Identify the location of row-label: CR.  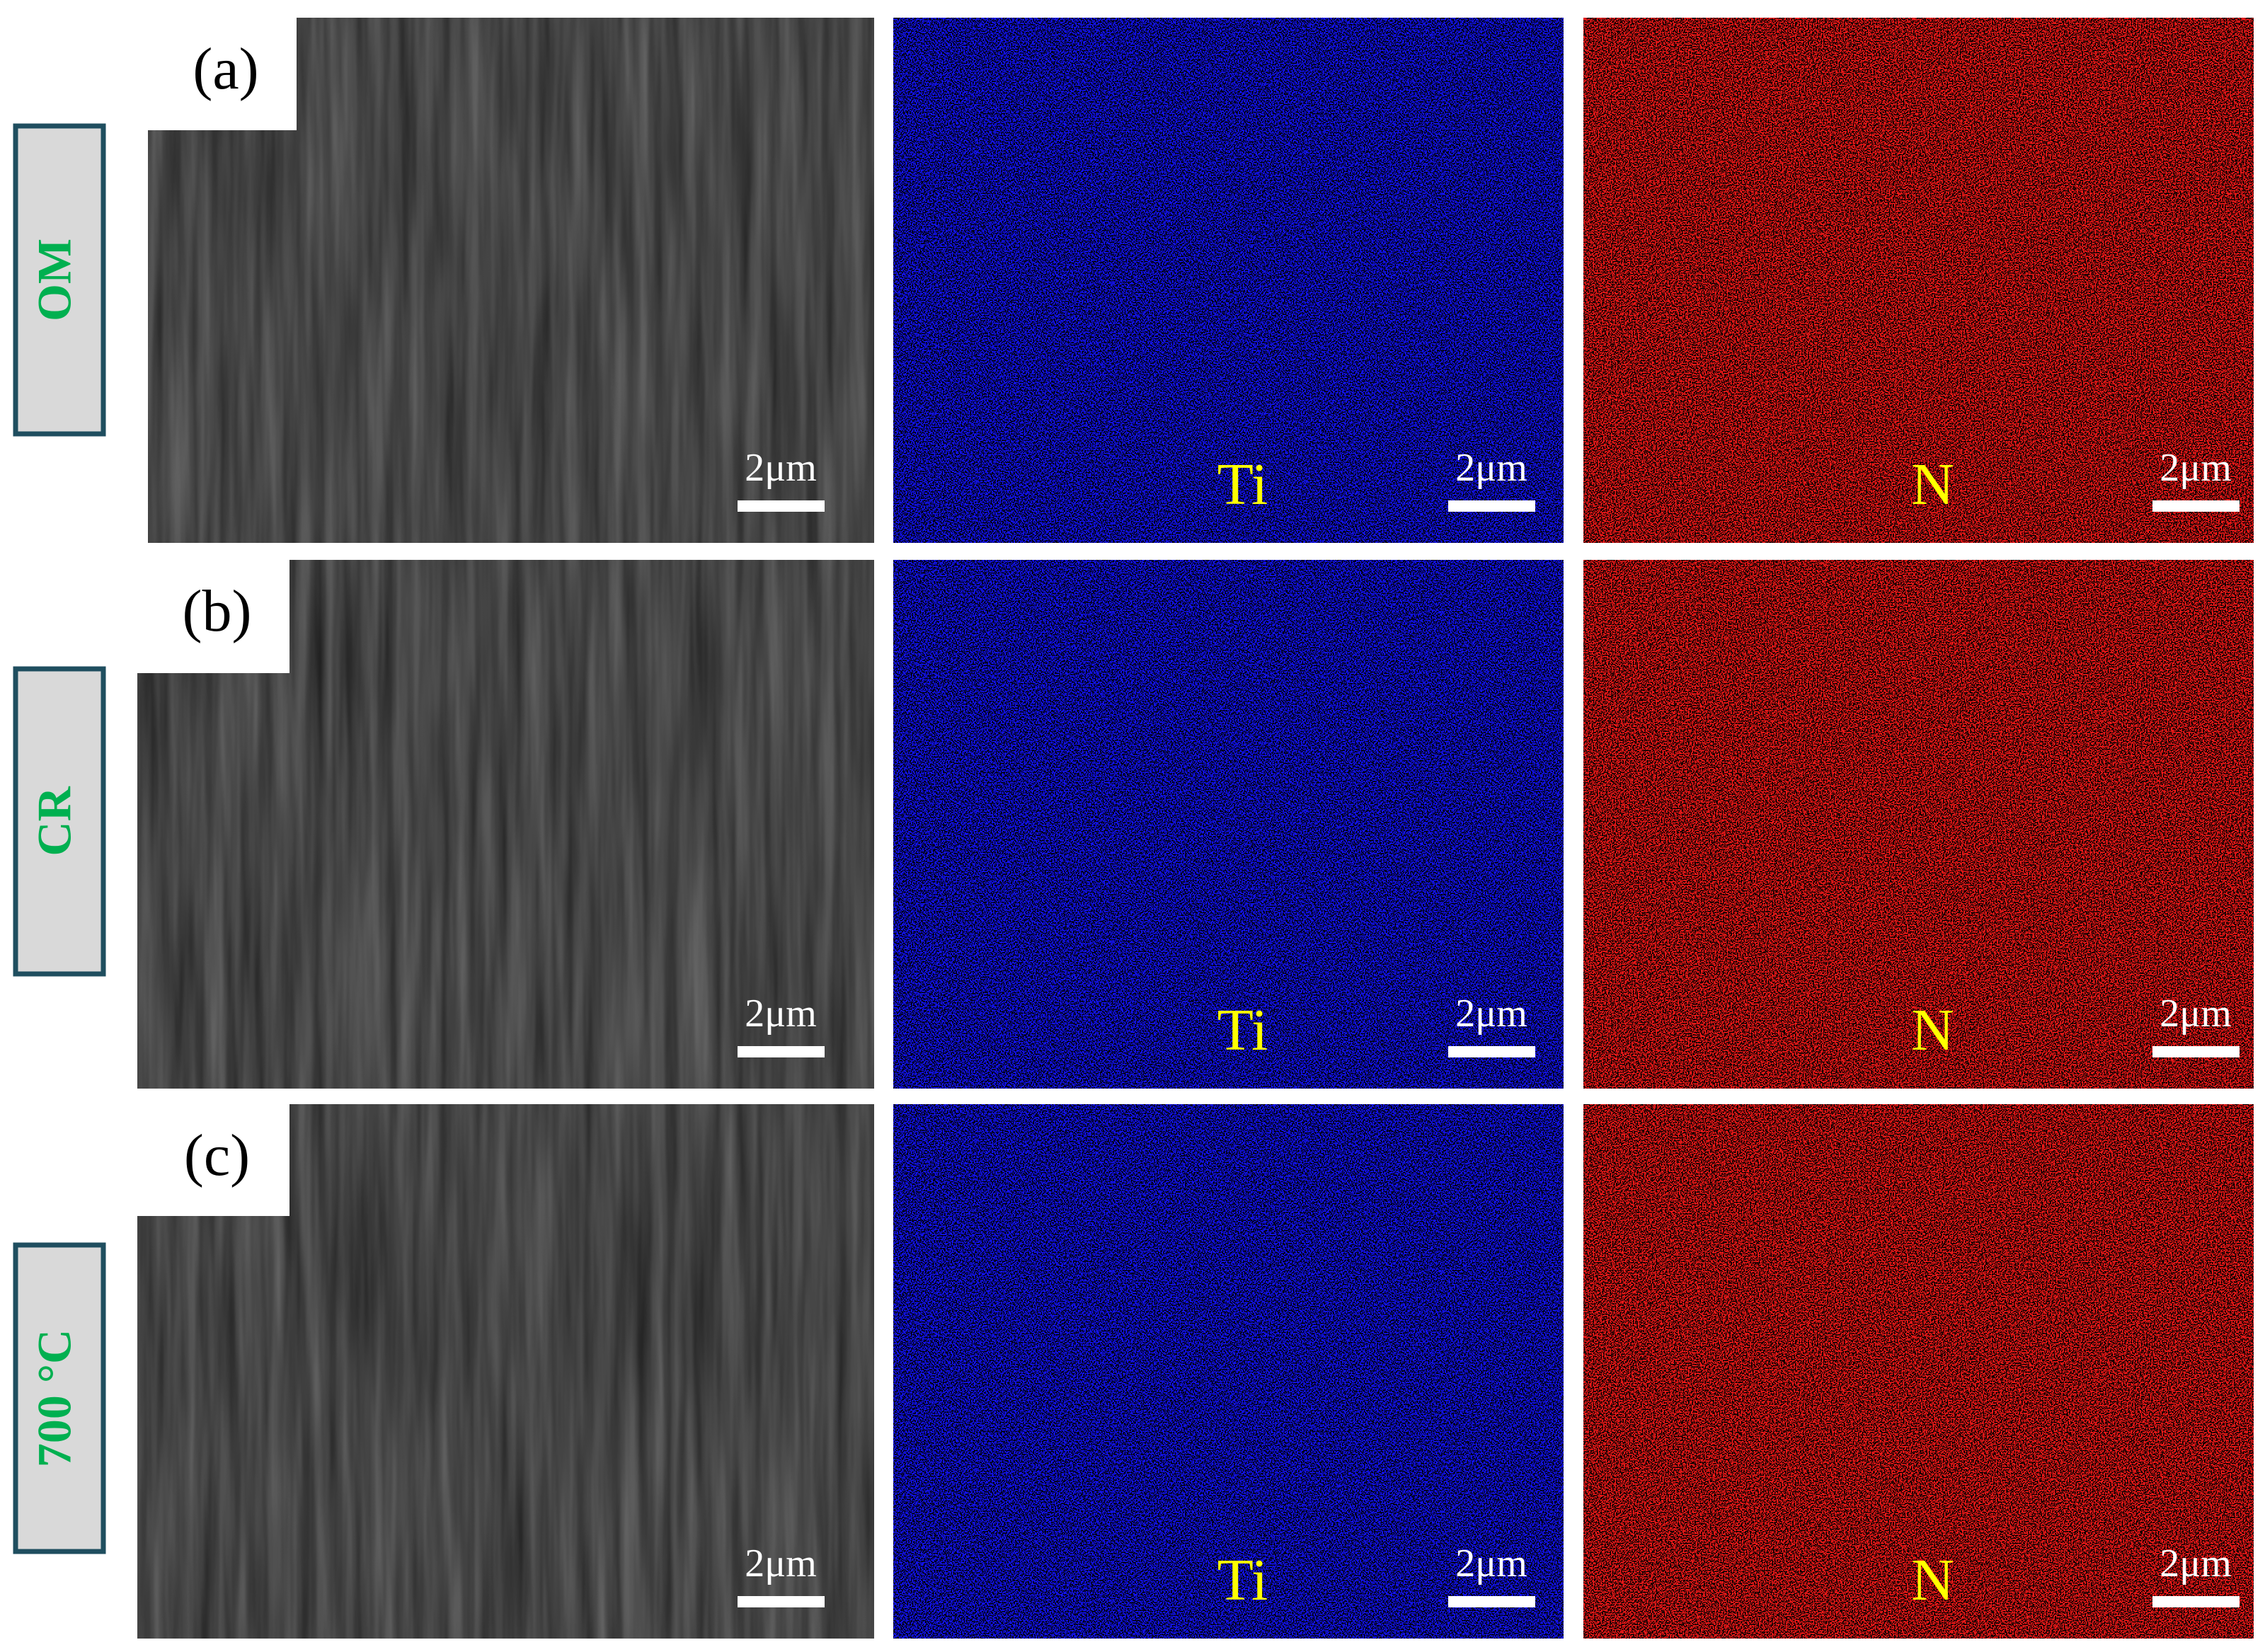
(54, 821).